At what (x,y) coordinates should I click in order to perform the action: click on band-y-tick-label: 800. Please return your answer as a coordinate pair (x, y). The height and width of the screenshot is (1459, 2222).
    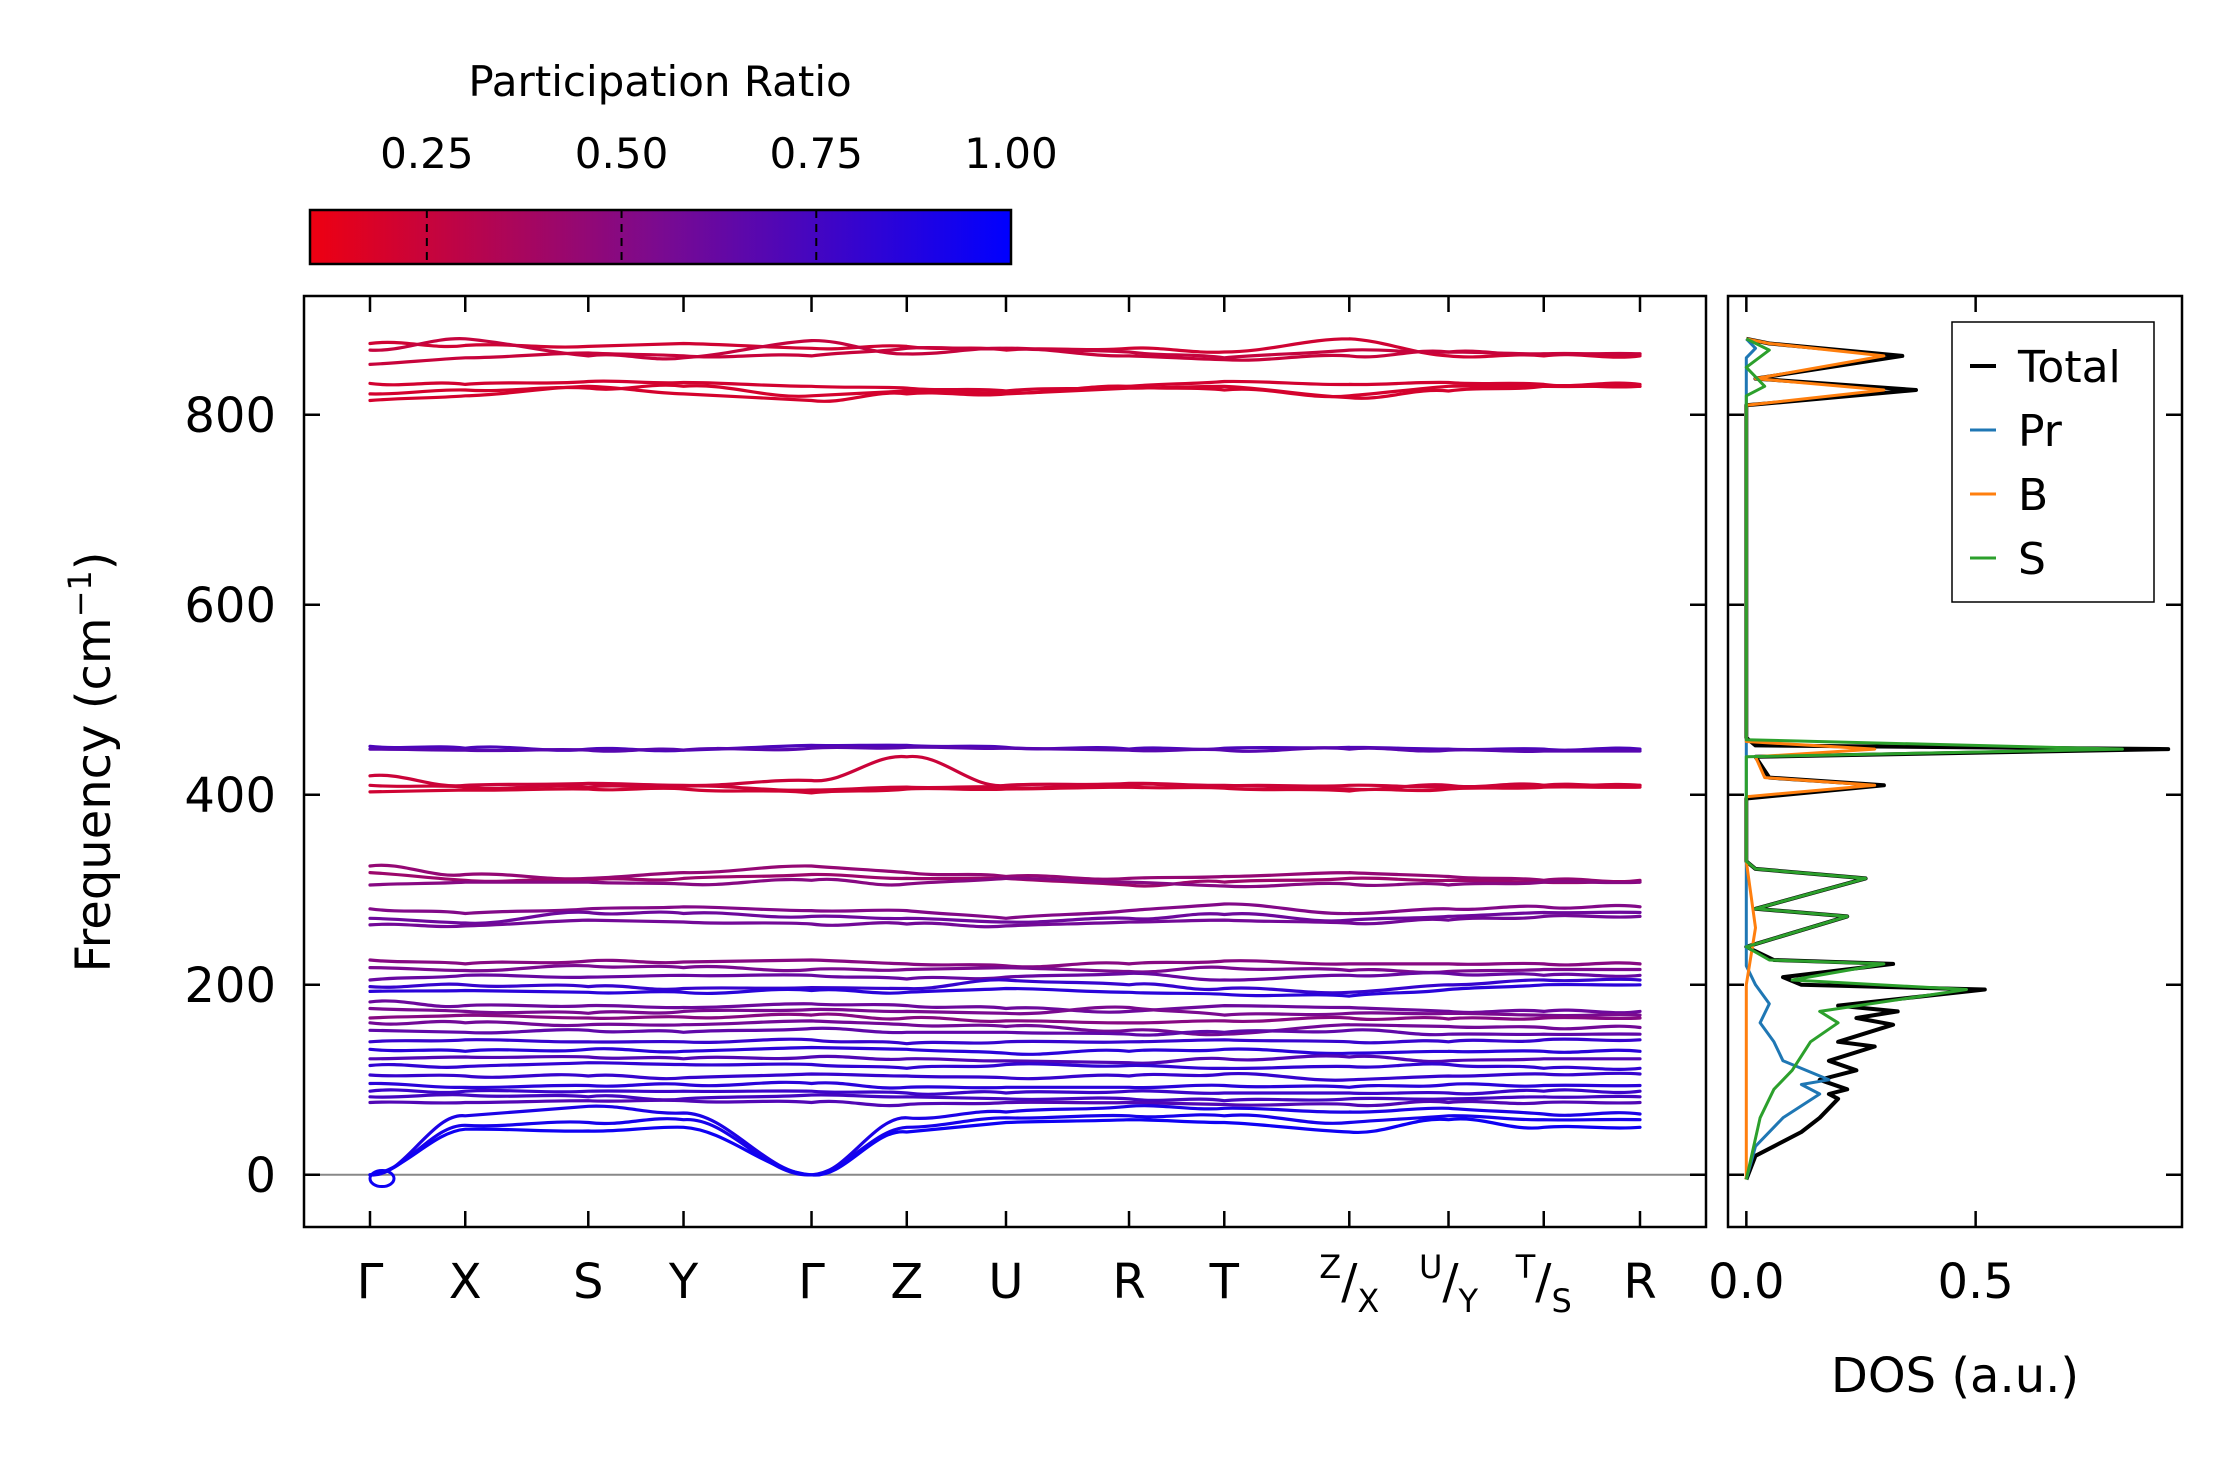
    Looking at the image, I should click on (230, 416).